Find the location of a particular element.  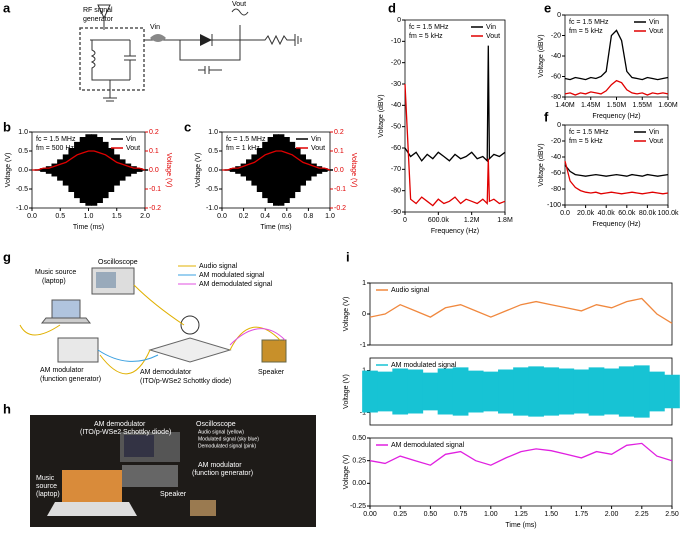

plot-frame is located at coordinates (455, 116).